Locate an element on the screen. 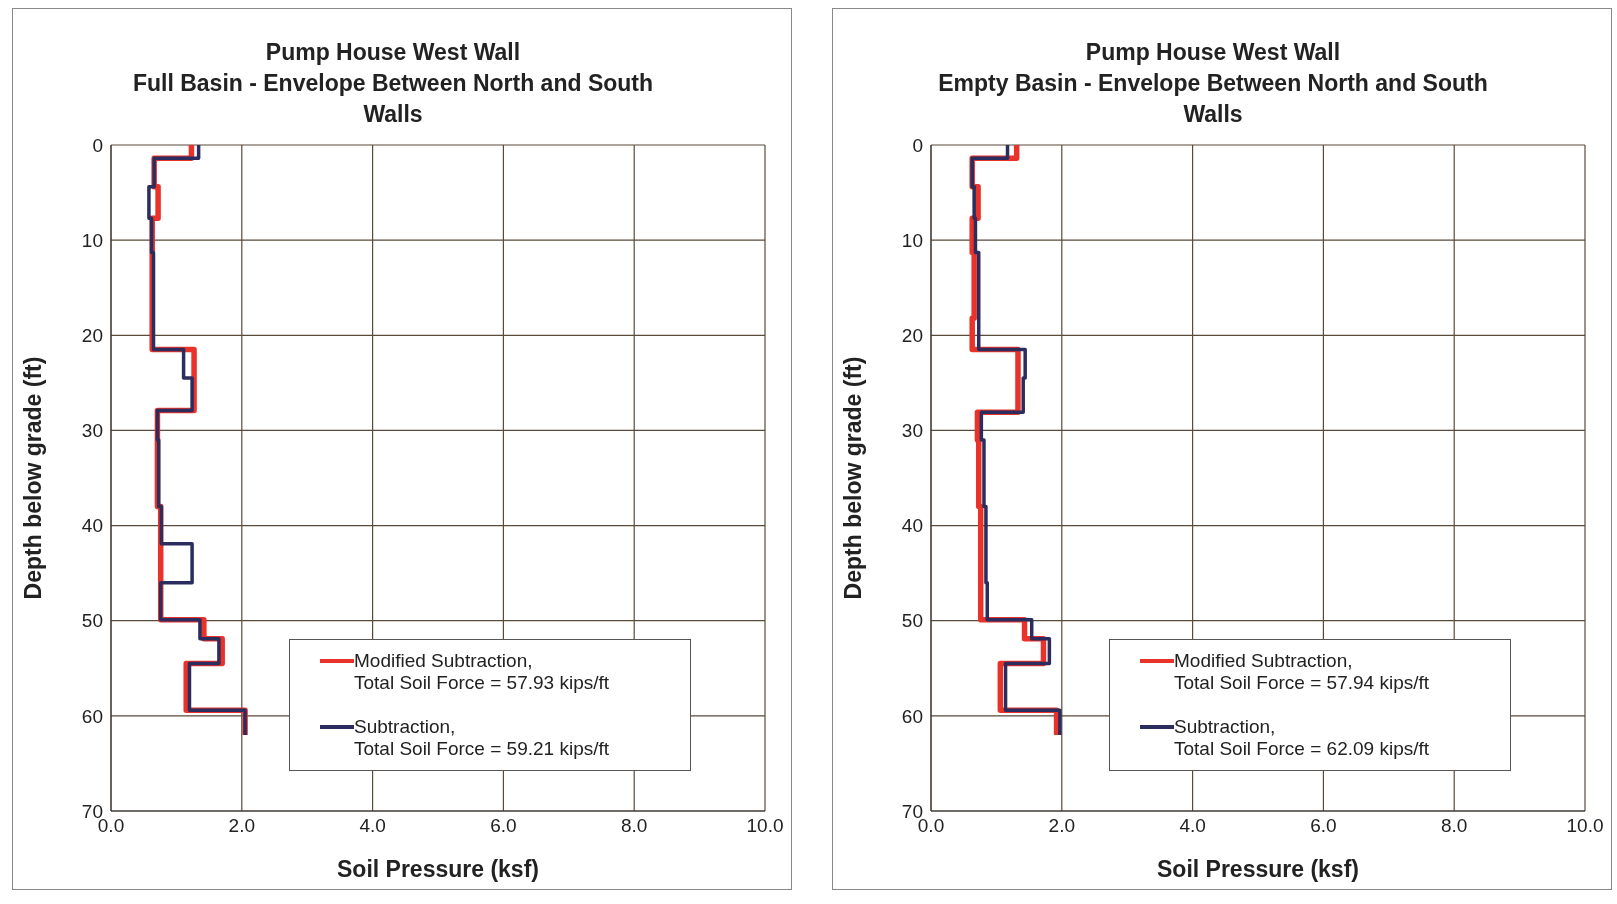  legend-label: Modified Subtraction, Total Soil Force = 57.93 kips/ft is located at coordinates (482, 672).